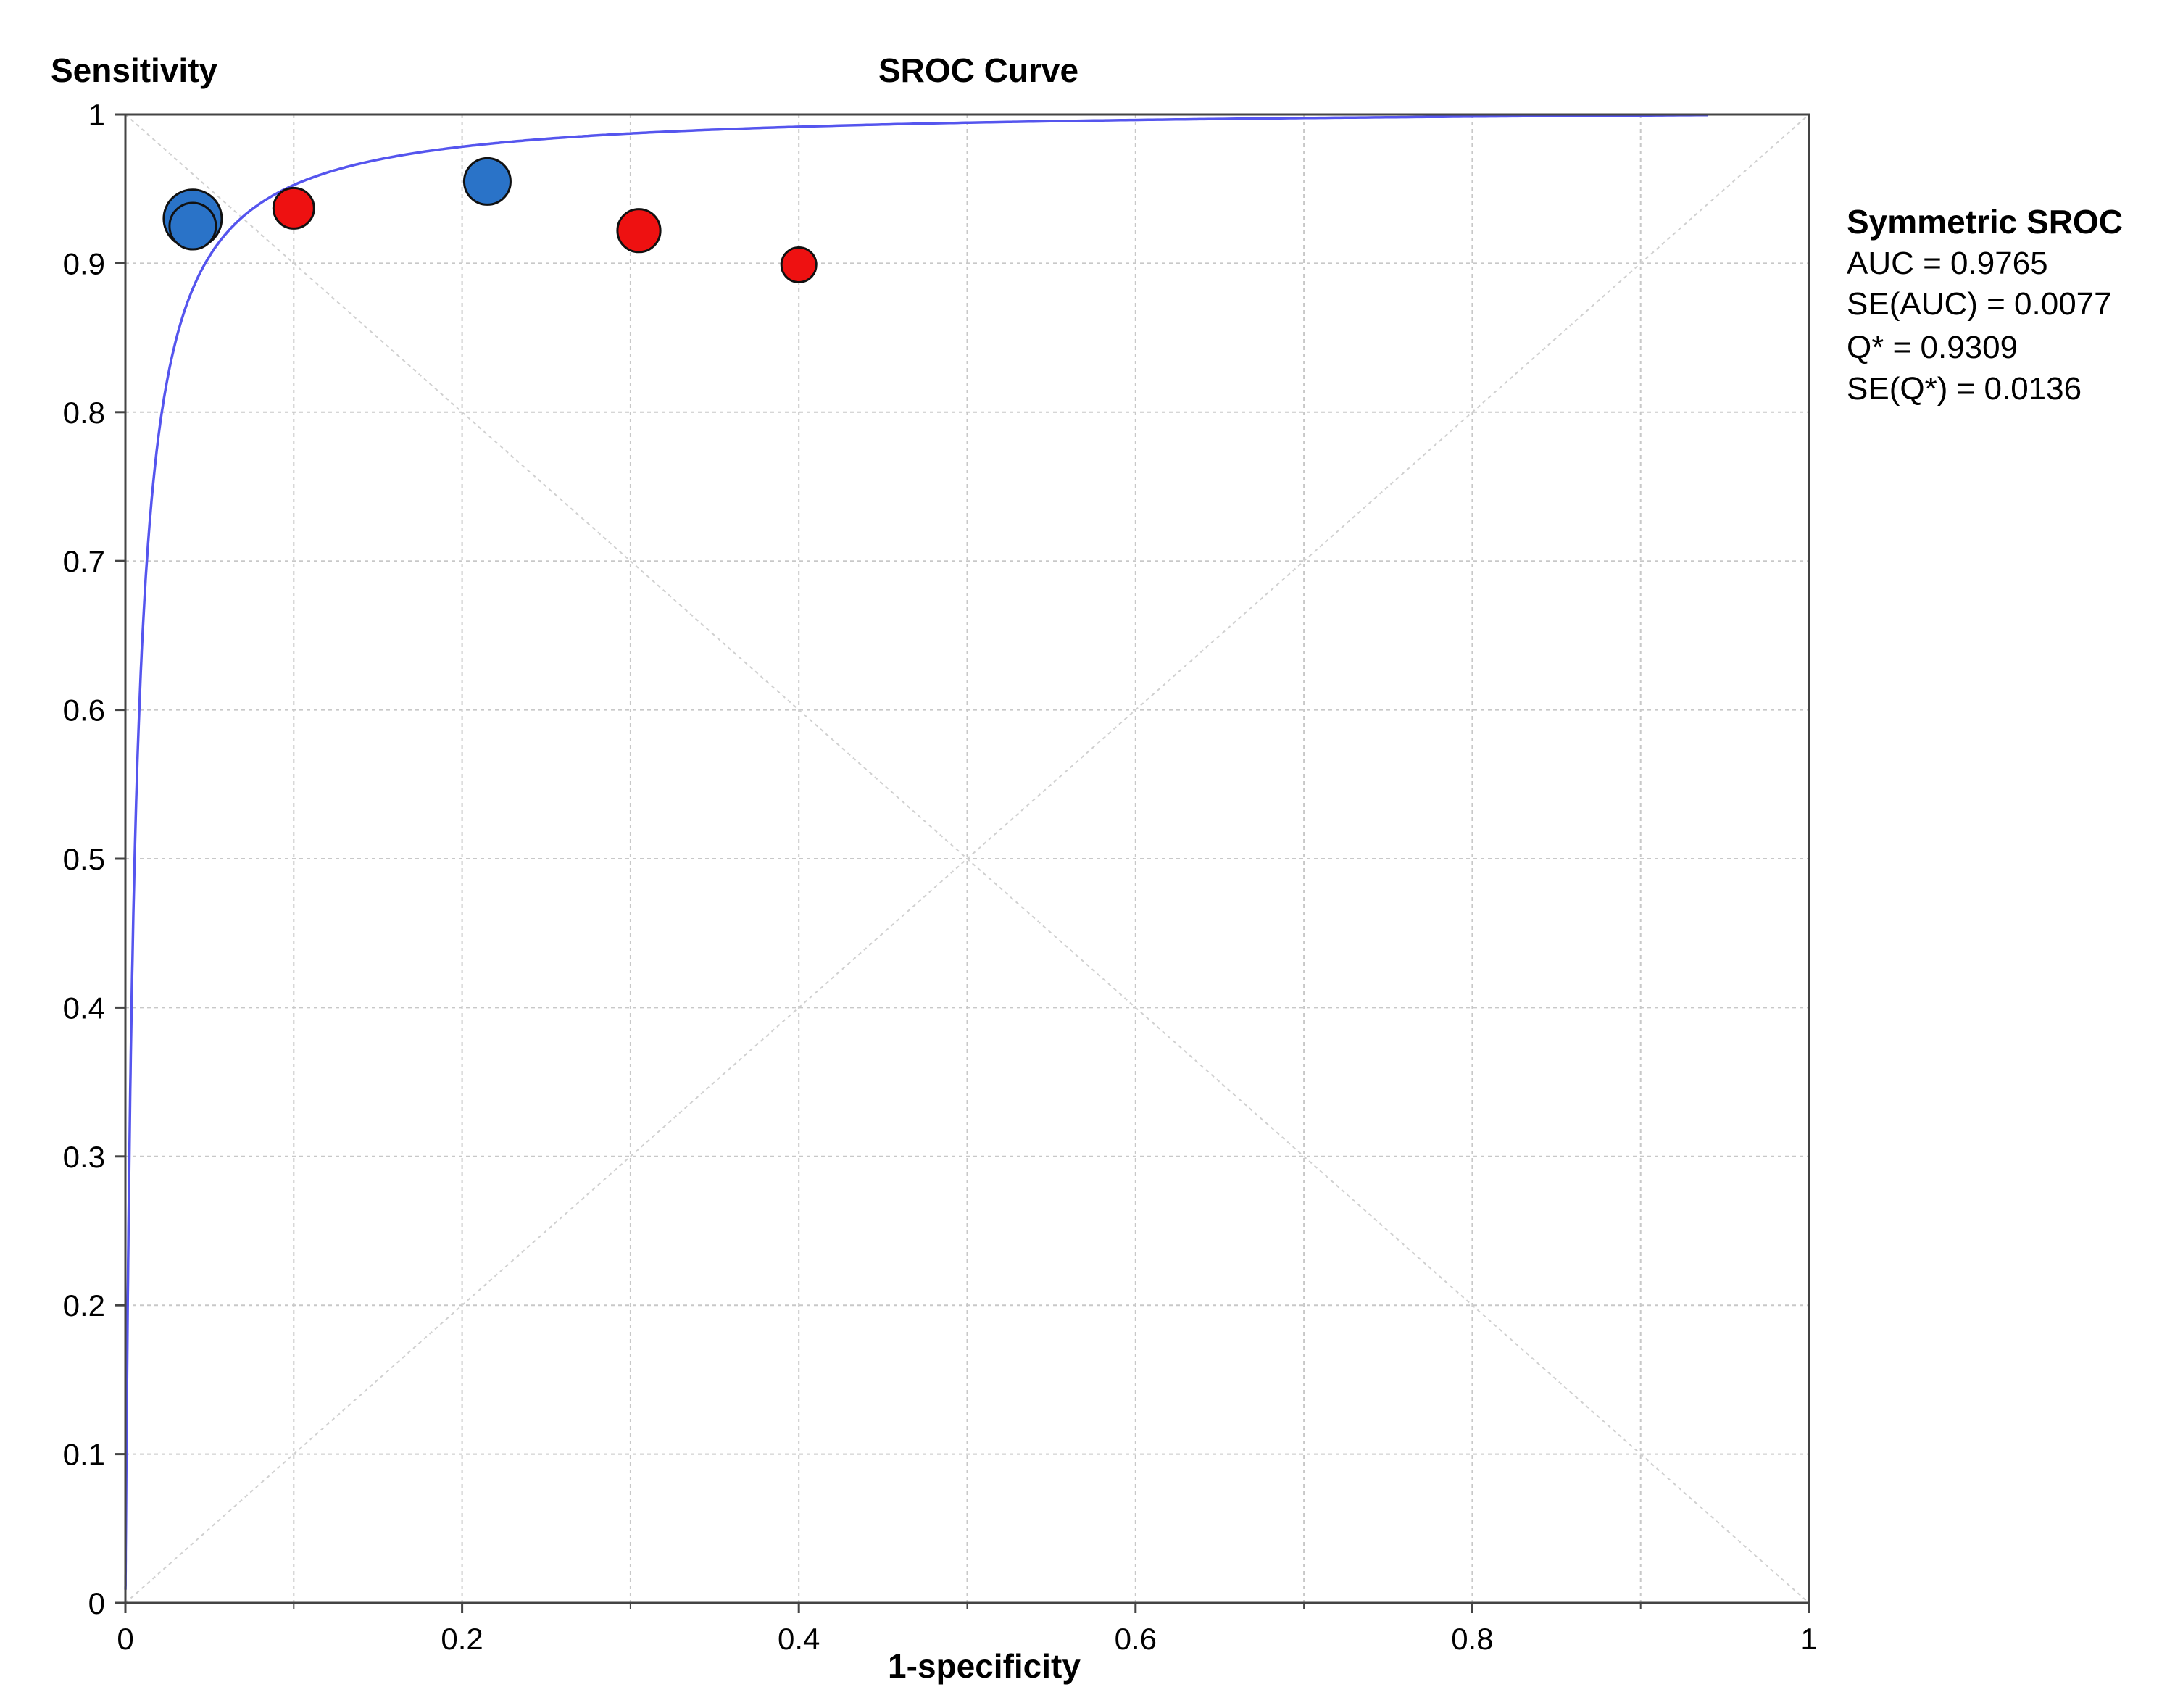 The width and height of the screenshot is (2175, 1708). Describe the element at coordinates (1979, 304) in the screenshot. I see `legend-se-auc: SE(AUC) = 0.0077` at that location.